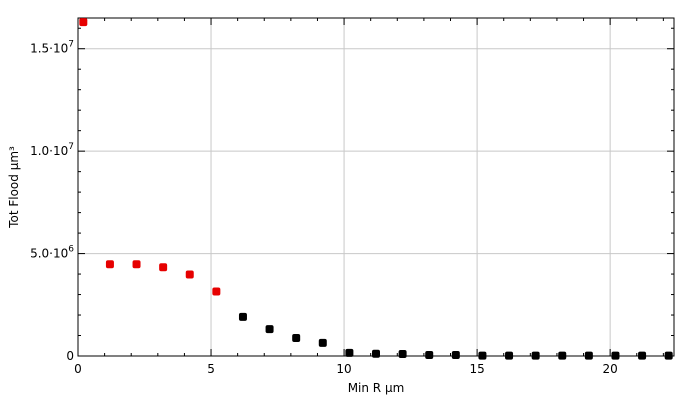 The width and height of the screenshot is (696, 405). What do you see at coordinates (610, 369) in the screenshot?
I see `x-tick-label: 20` at bounding box center [610, 369].